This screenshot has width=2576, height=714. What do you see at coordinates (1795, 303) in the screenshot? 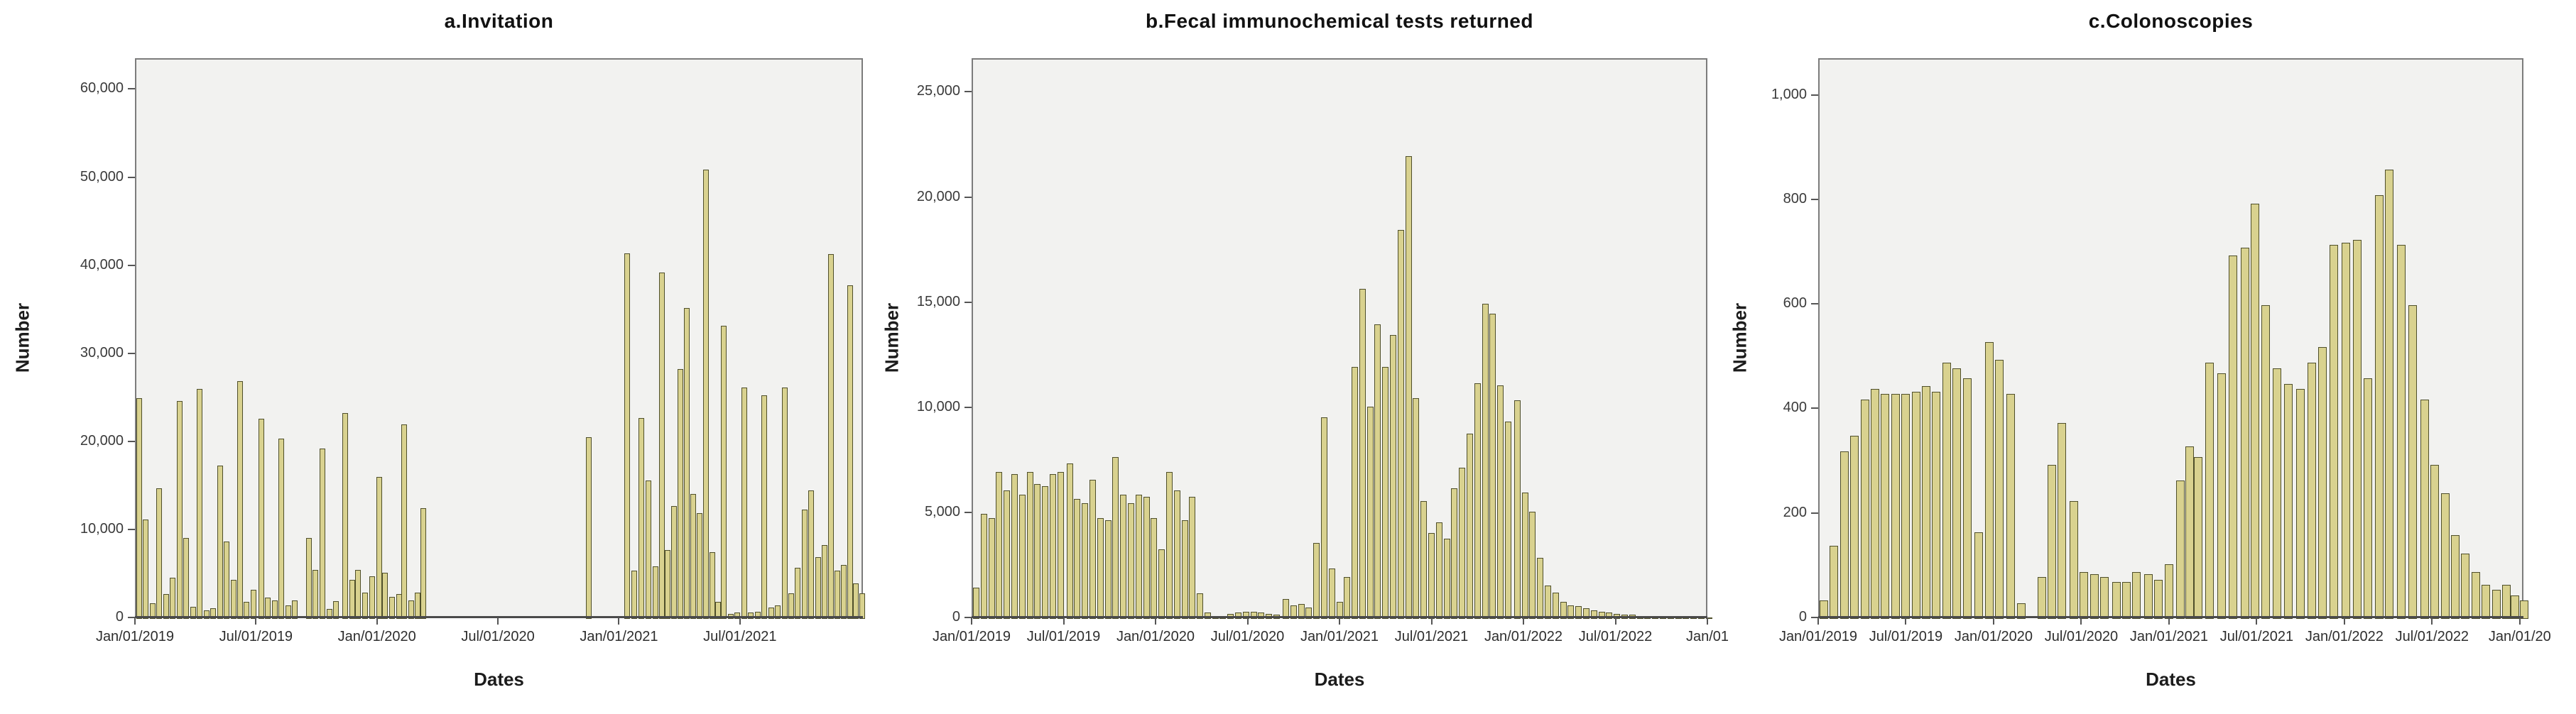
I see `y-tick-label: 600` at bounding box center [1795, 303].